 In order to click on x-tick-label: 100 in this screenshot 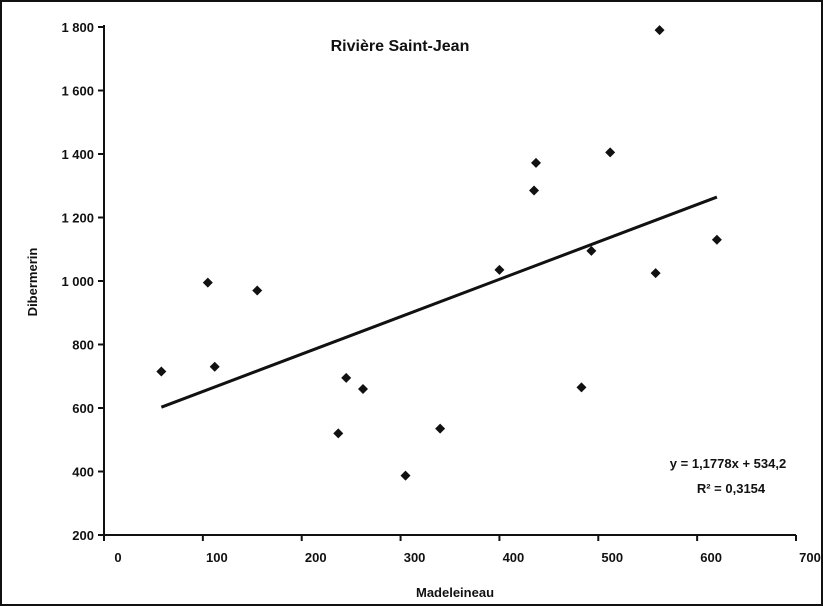, I will do `click(217, 557)`.